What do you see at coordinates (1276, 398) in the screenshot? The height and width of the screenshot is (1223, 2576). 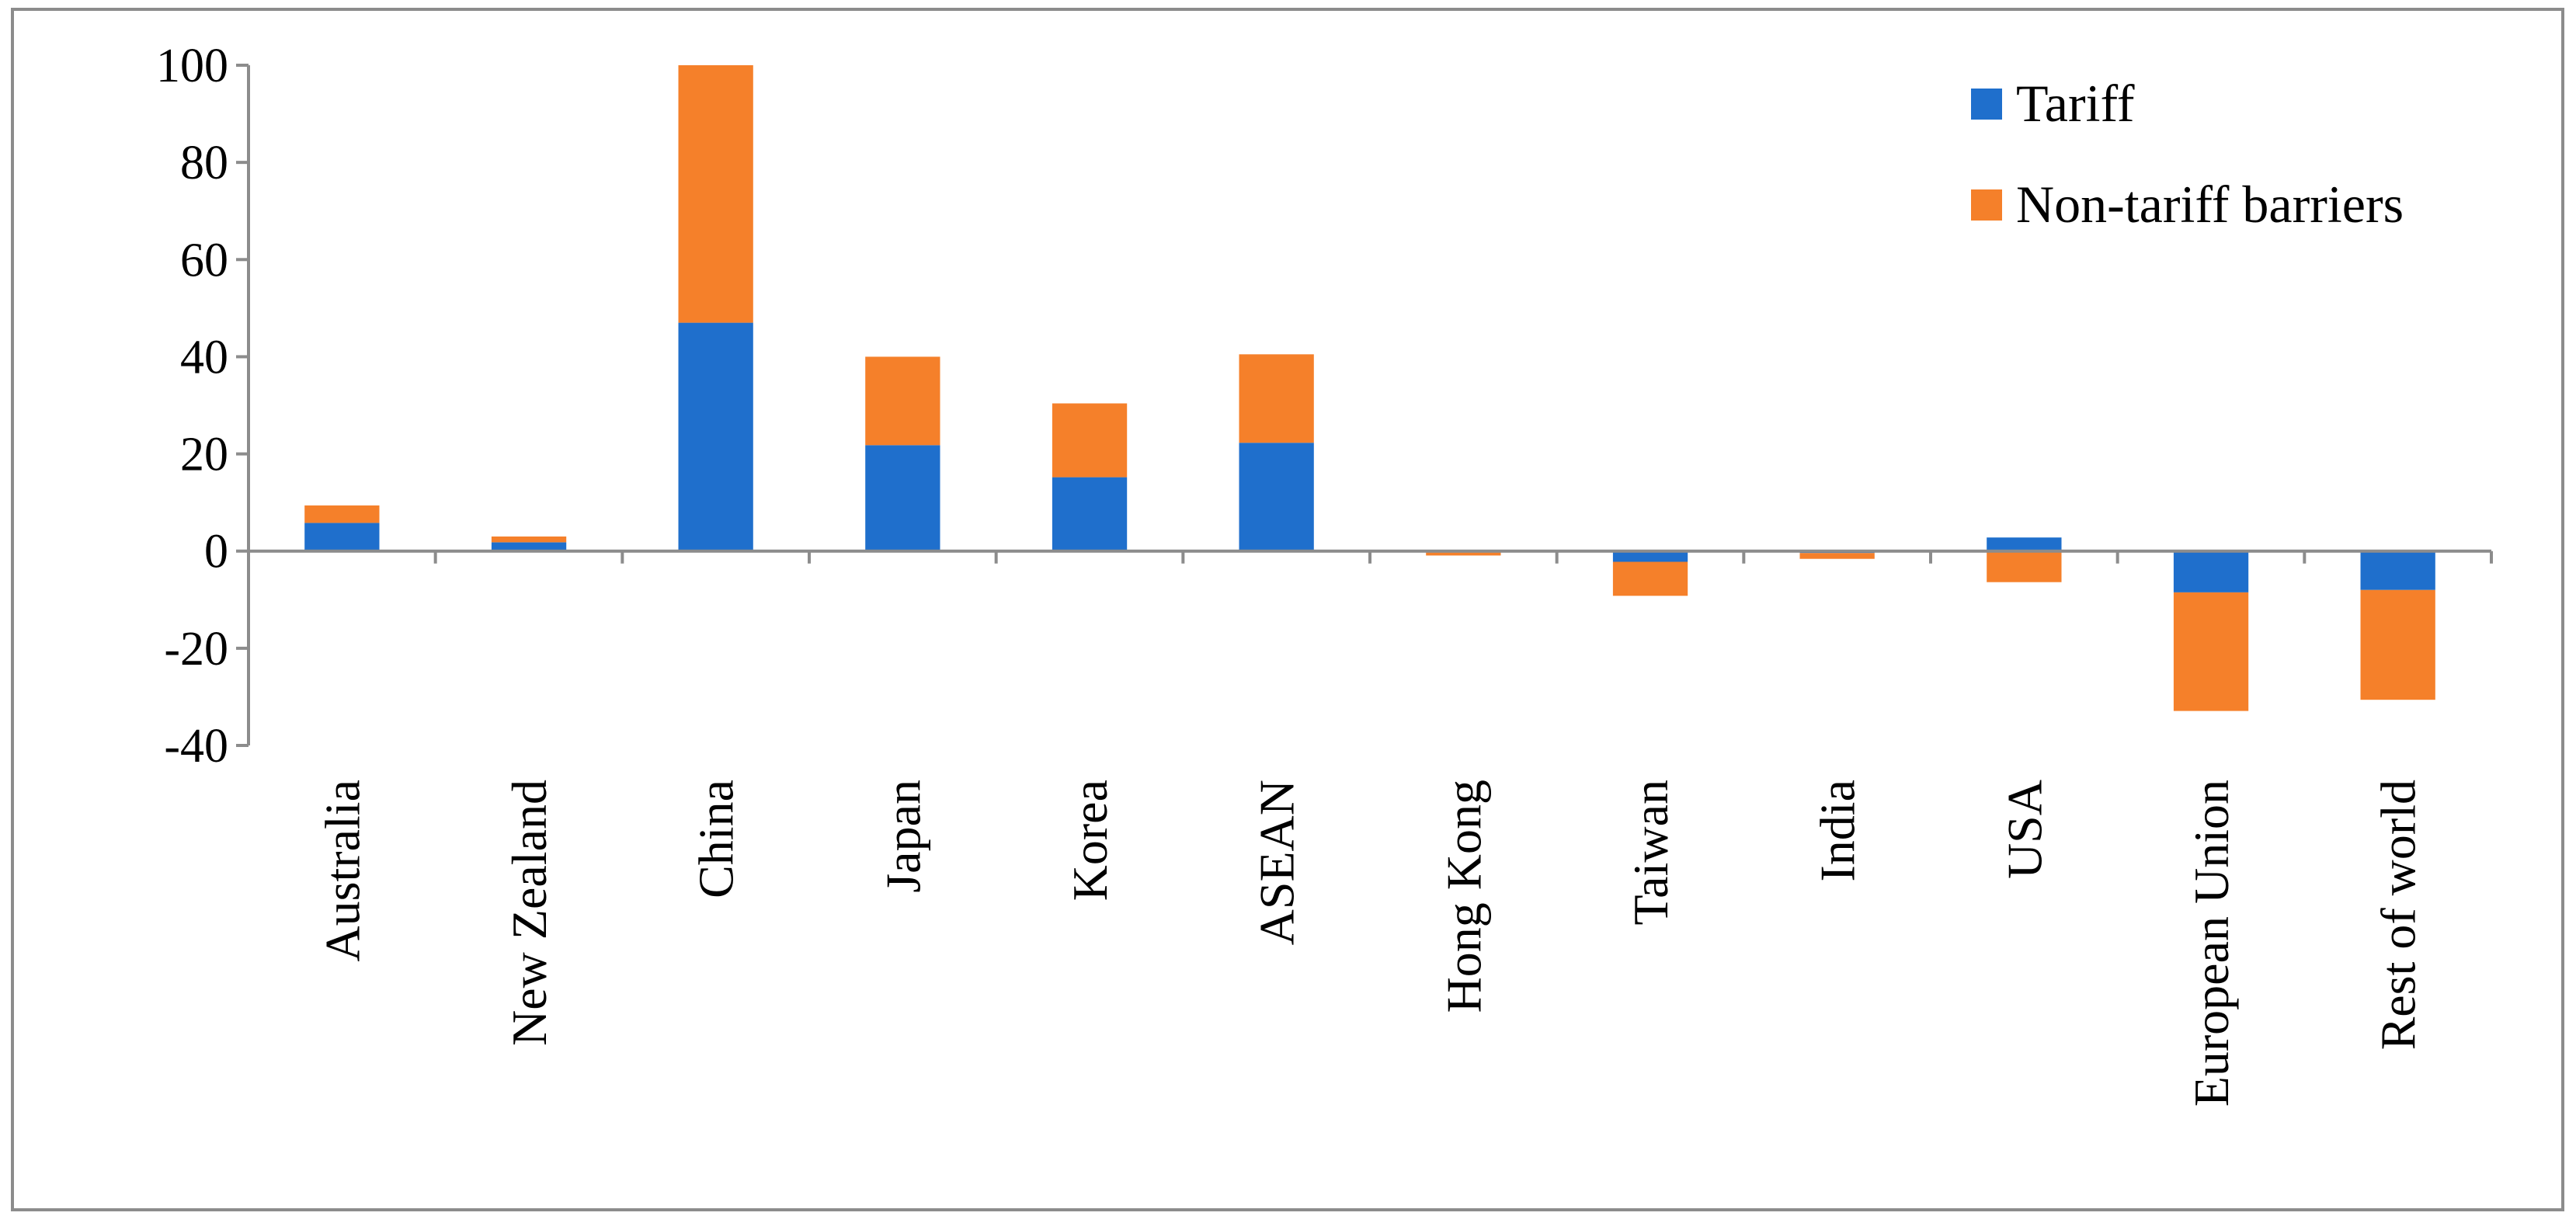 I see `bar-non-tariff-asean` at bounding box center [1276, 398].